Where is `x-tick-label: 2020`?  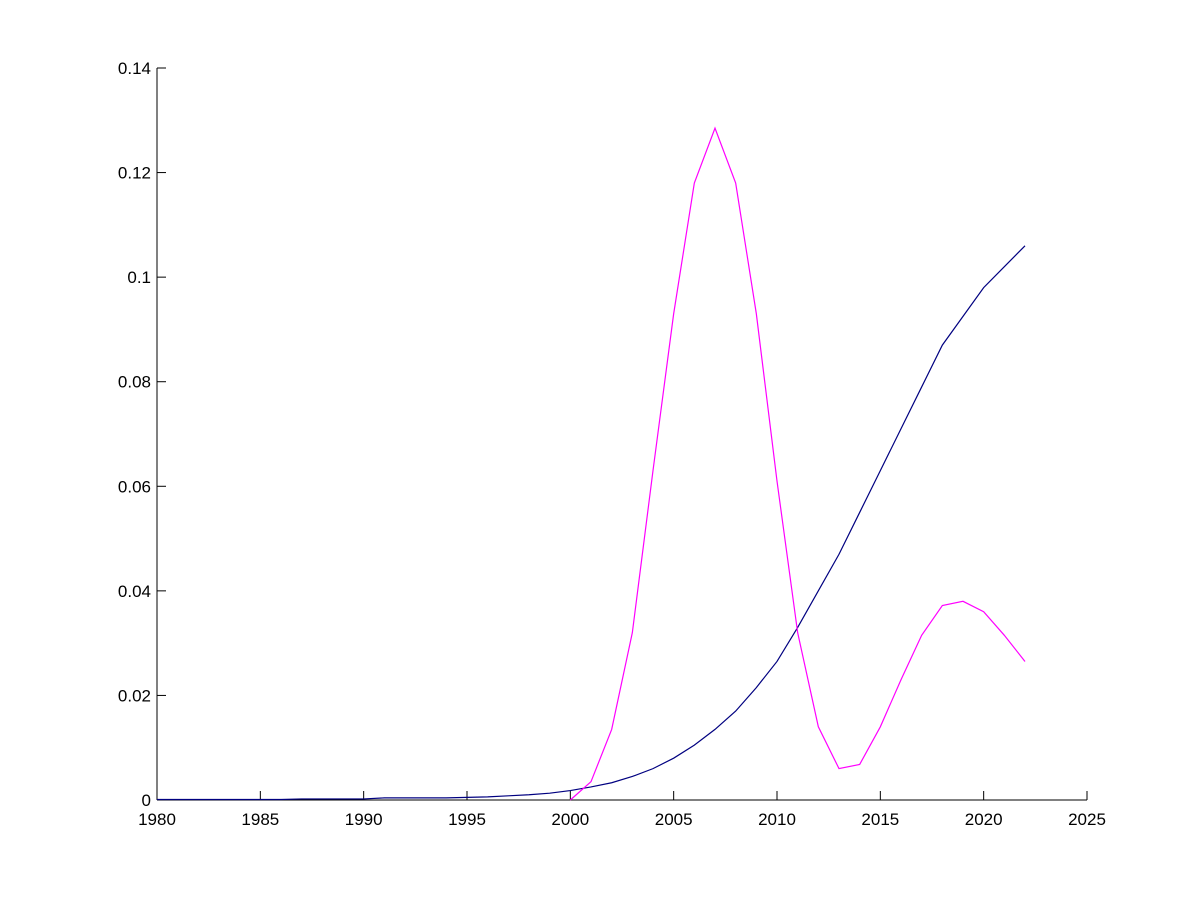 x-tick-label: 2020 is located at coordinates (984, 819).